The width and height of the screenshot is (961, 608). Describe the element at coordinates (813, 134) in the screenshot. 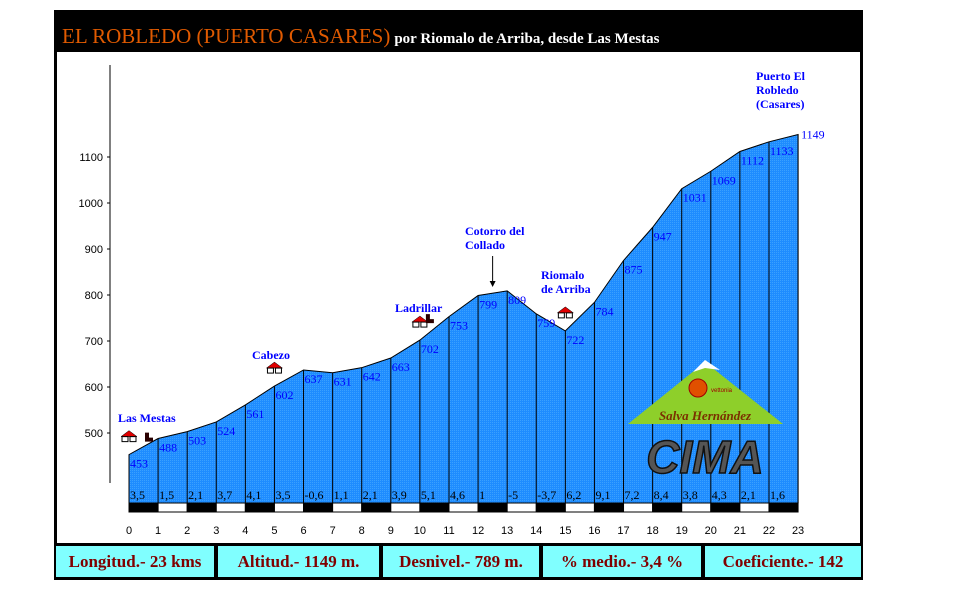

I see `altitude-label: 1149` at that location.